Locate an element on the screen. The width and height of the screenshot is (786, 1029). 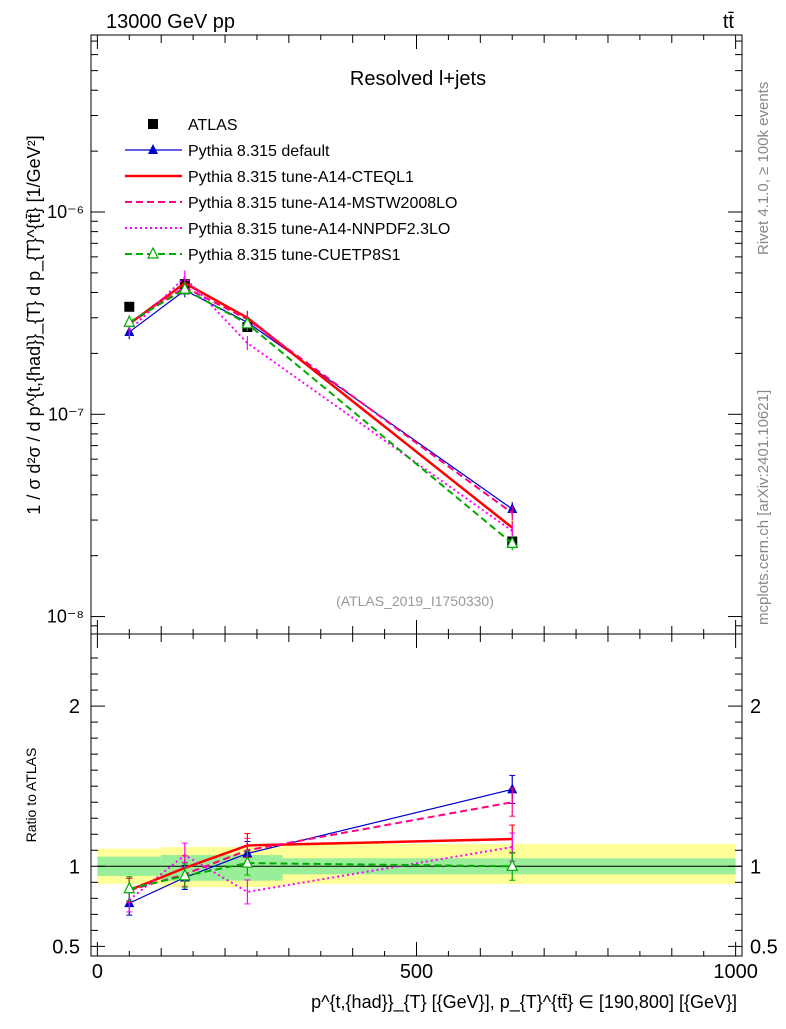
x-tick-labels: 0 500 1000 is located at coordinates (425, 972).